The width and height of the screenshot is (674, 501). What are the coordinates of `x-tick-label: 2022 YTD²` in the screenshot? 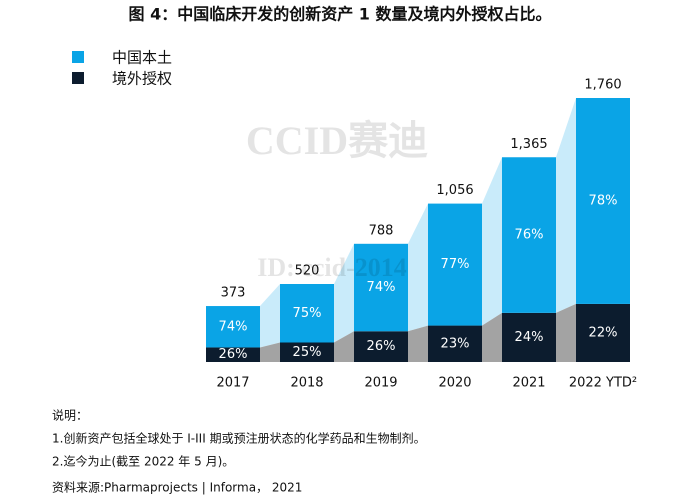 It's located at (603, 383).